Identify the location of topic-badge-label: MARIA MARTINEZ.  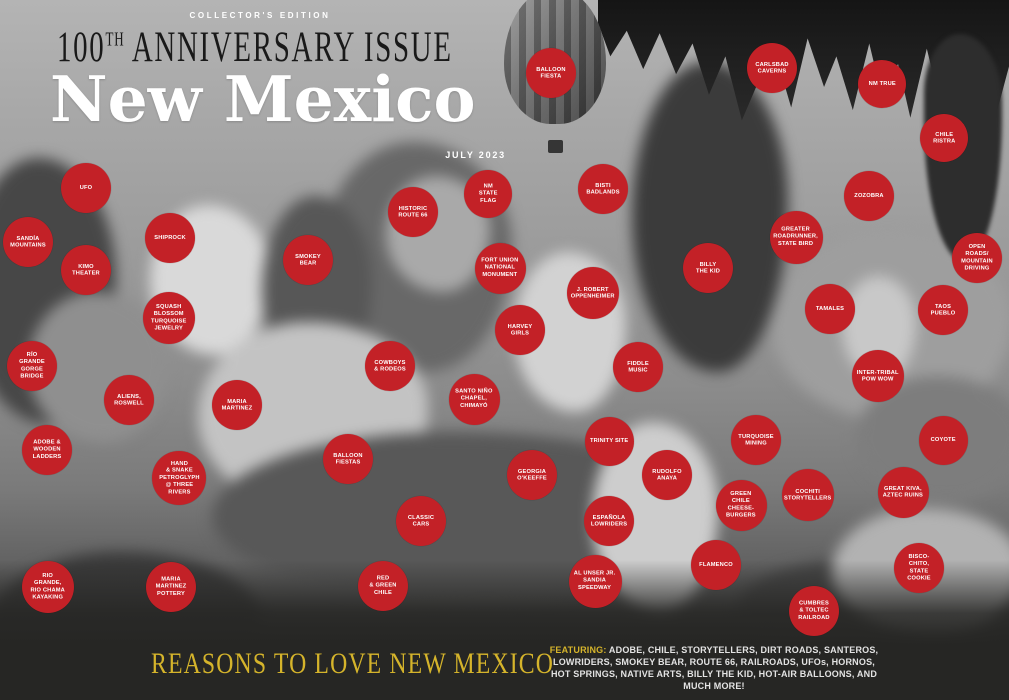
(237, 404).